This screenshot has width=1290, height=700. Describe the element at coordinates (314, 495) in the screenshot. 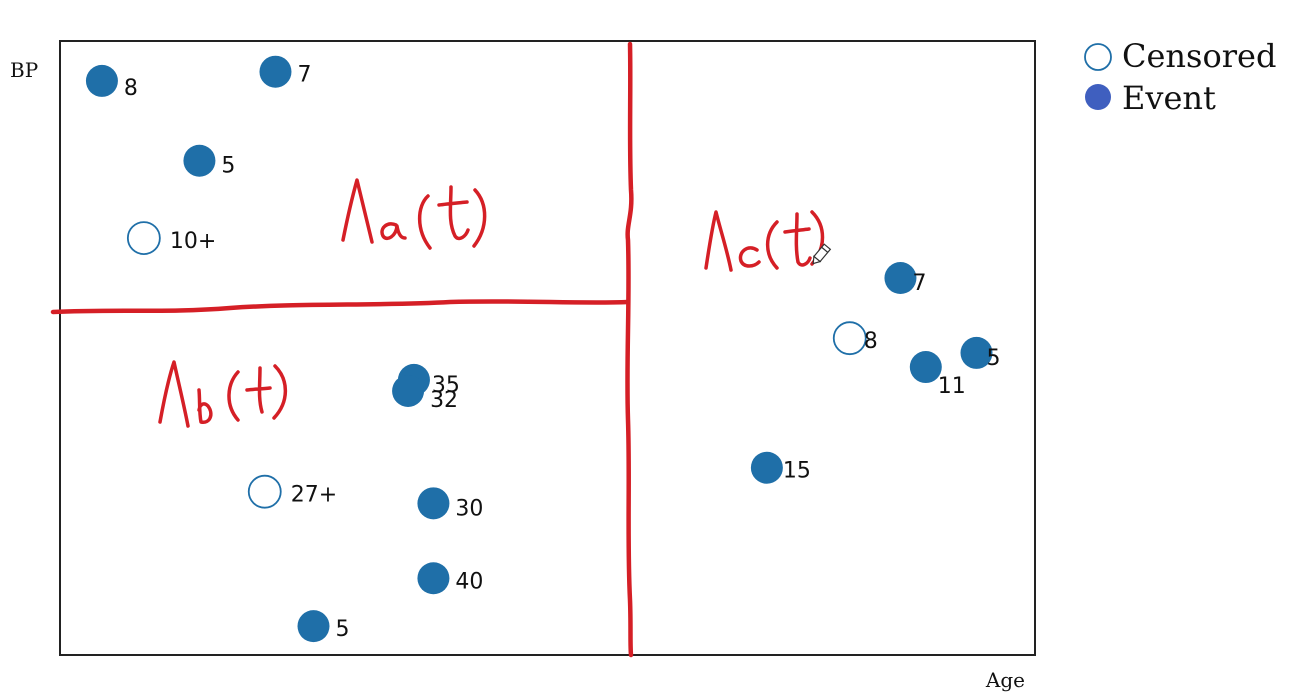

I see `point-label: 27+` at that location.